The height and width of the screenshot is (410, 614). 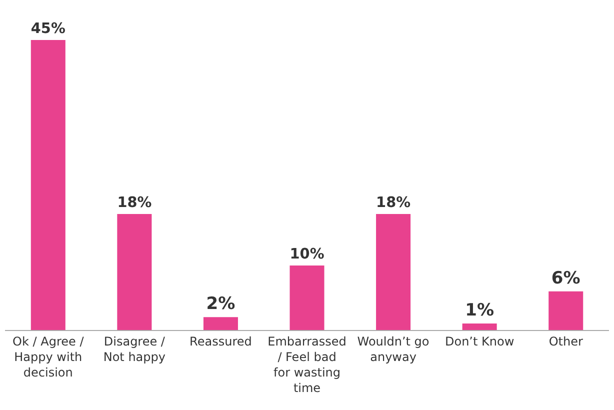 What do you see at coordinates (307, 254) in the screenshot?
I see `data-label: 10%` at bounding box center [307, 254].